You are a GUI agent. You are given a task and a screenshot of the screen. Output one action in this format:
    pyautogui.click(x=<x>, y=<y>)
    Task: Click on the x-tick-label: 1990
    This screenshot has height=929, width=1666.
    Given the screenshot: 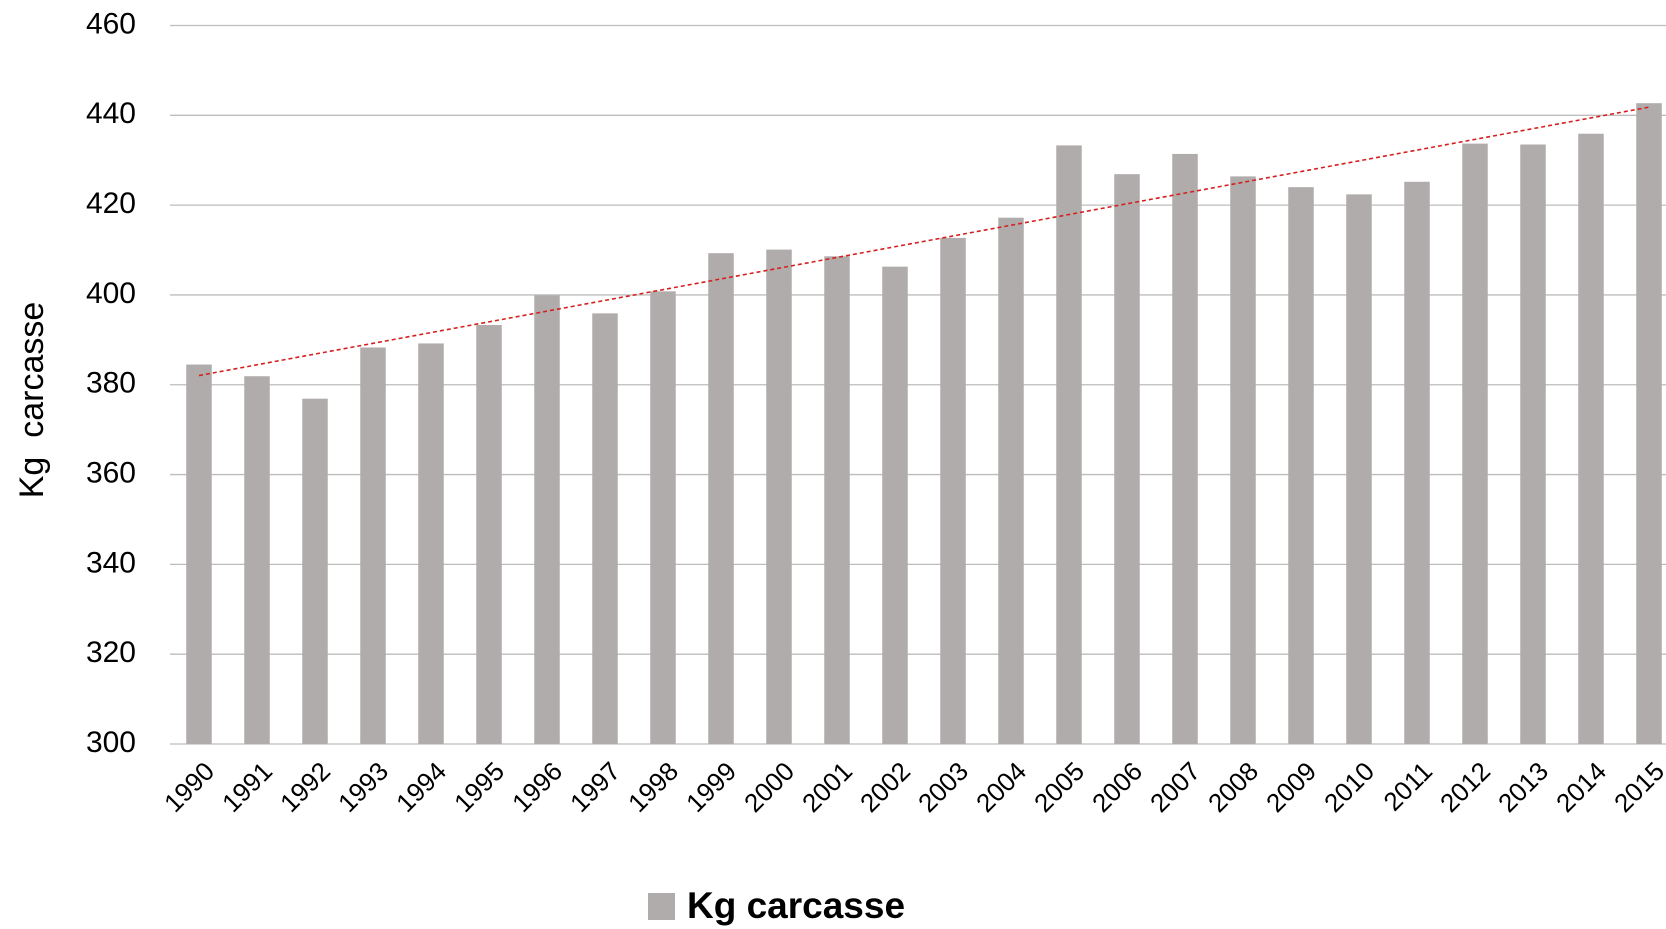 What is the action you would take?
    pyautogui.click(x=189, y=787)
    